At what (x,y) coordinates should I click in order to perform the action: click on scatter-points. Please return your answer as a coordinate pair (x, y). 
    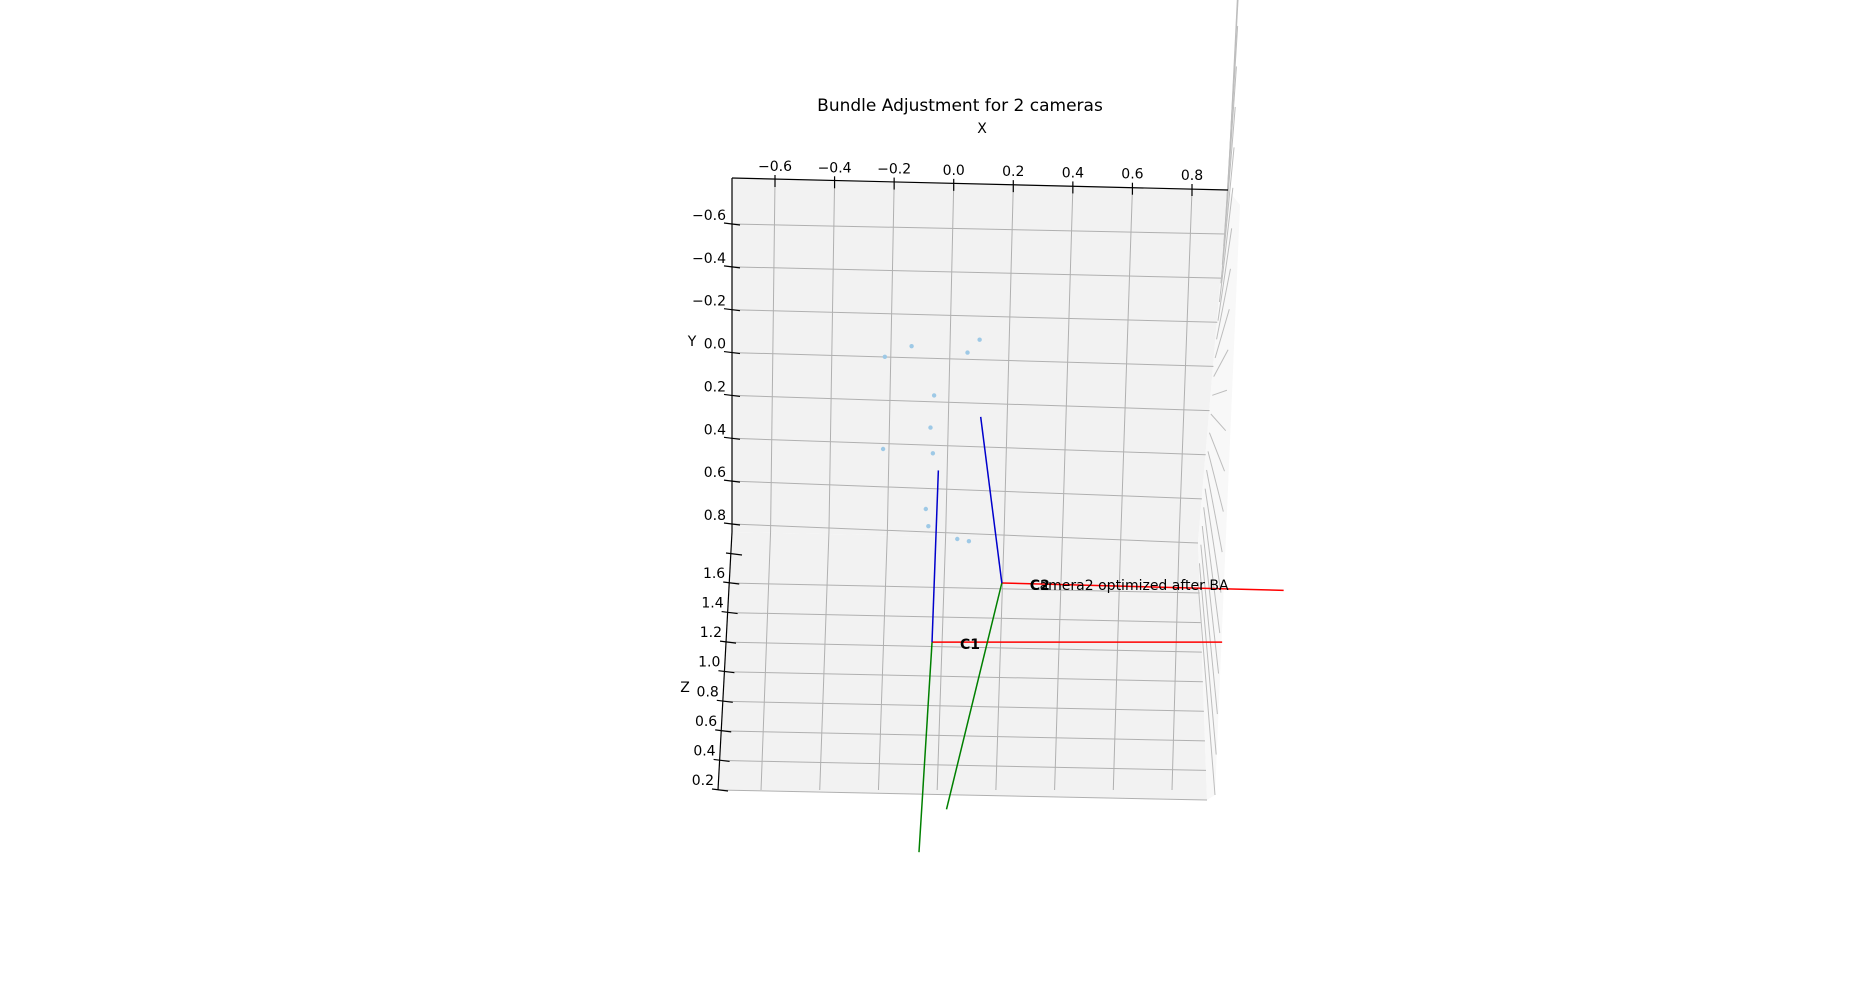
    Looking at the image, I should click on (931, 440).